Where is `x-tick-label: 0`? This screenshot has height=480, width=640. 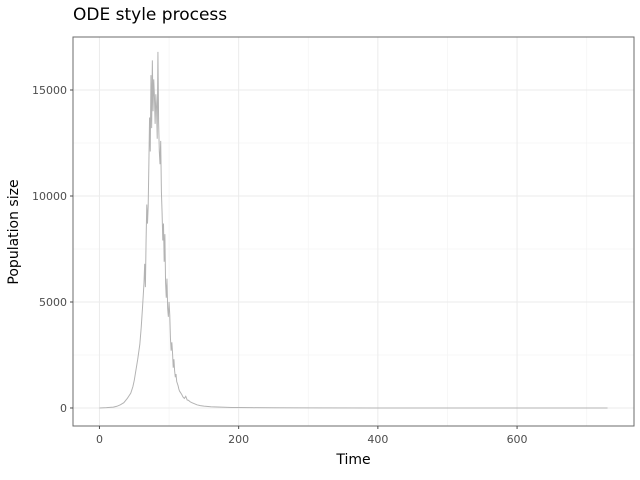
x-tick-label: 0 is located at coordinates (99, 439).